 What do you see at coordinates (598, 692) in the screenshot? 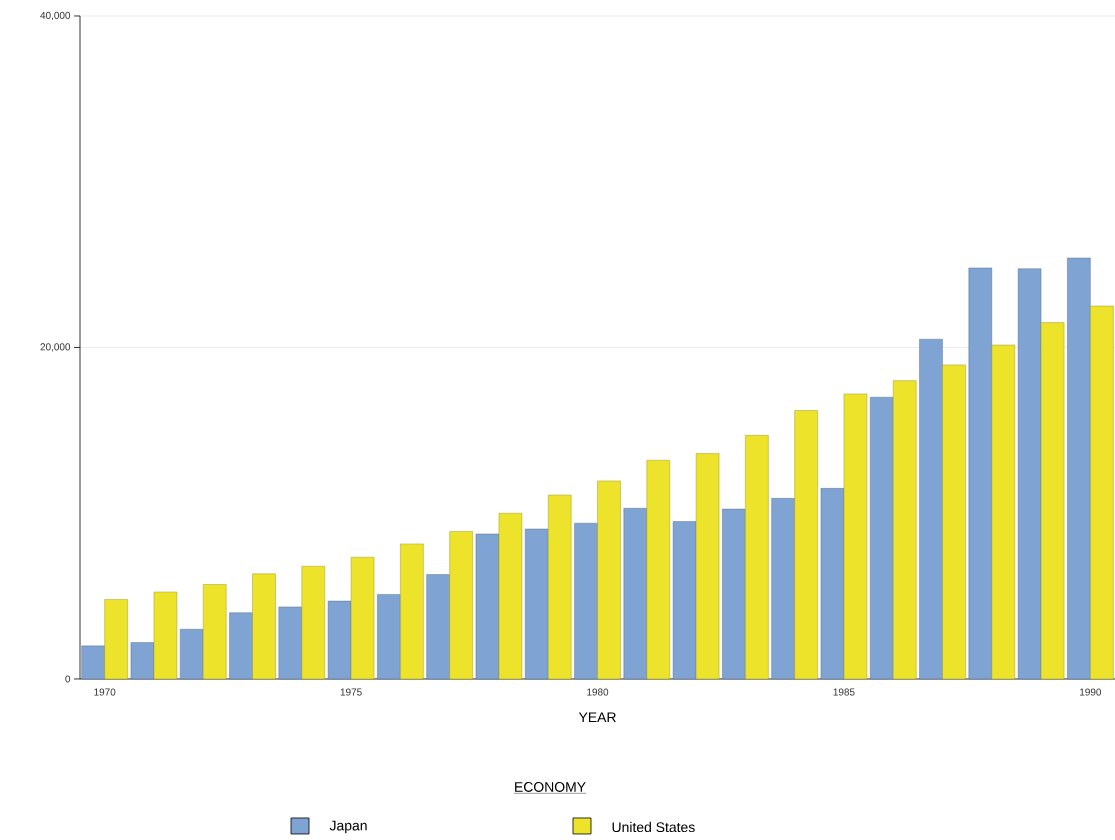
I see `x-tick-label: 1980` at bounding box center [598, 692].